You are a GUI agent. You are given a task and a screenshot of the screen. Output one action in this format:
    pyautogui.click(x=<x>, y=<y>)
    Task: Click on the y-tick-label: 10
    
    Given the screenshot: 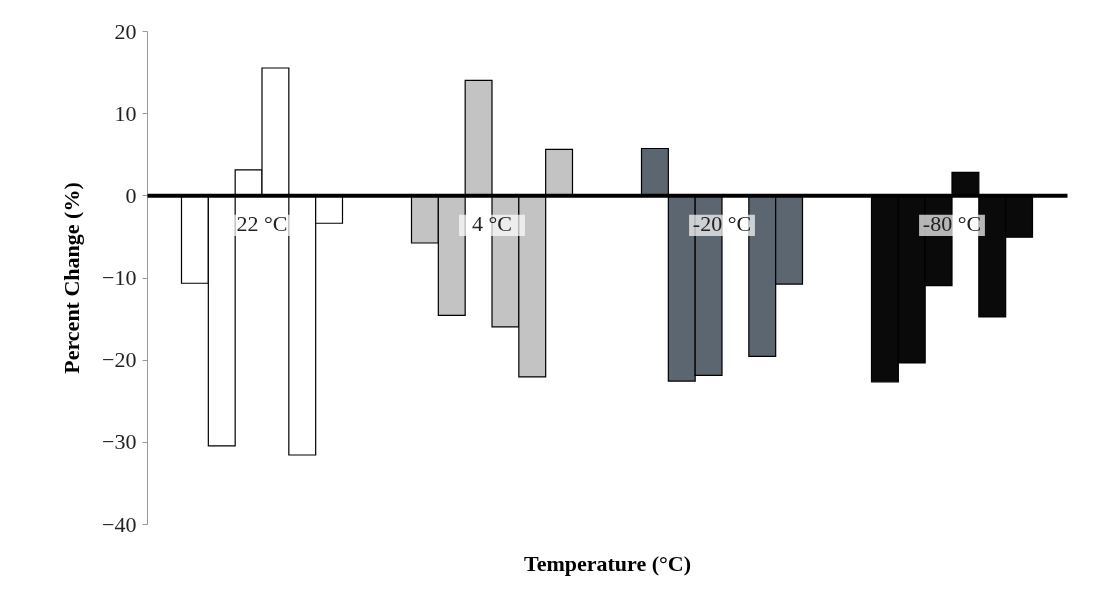 What is the action you would take?
    pyautogui.click(x=125, y=113)
    